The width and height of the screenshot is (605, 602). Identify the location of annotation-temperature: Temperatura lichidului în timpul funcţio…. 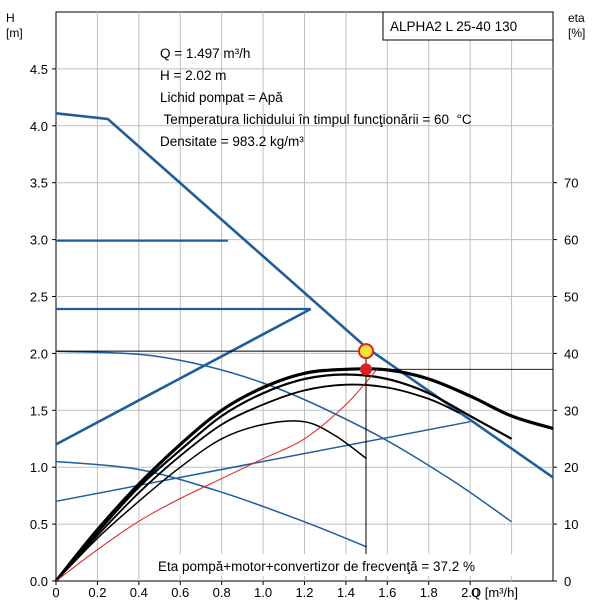
(316, 119).